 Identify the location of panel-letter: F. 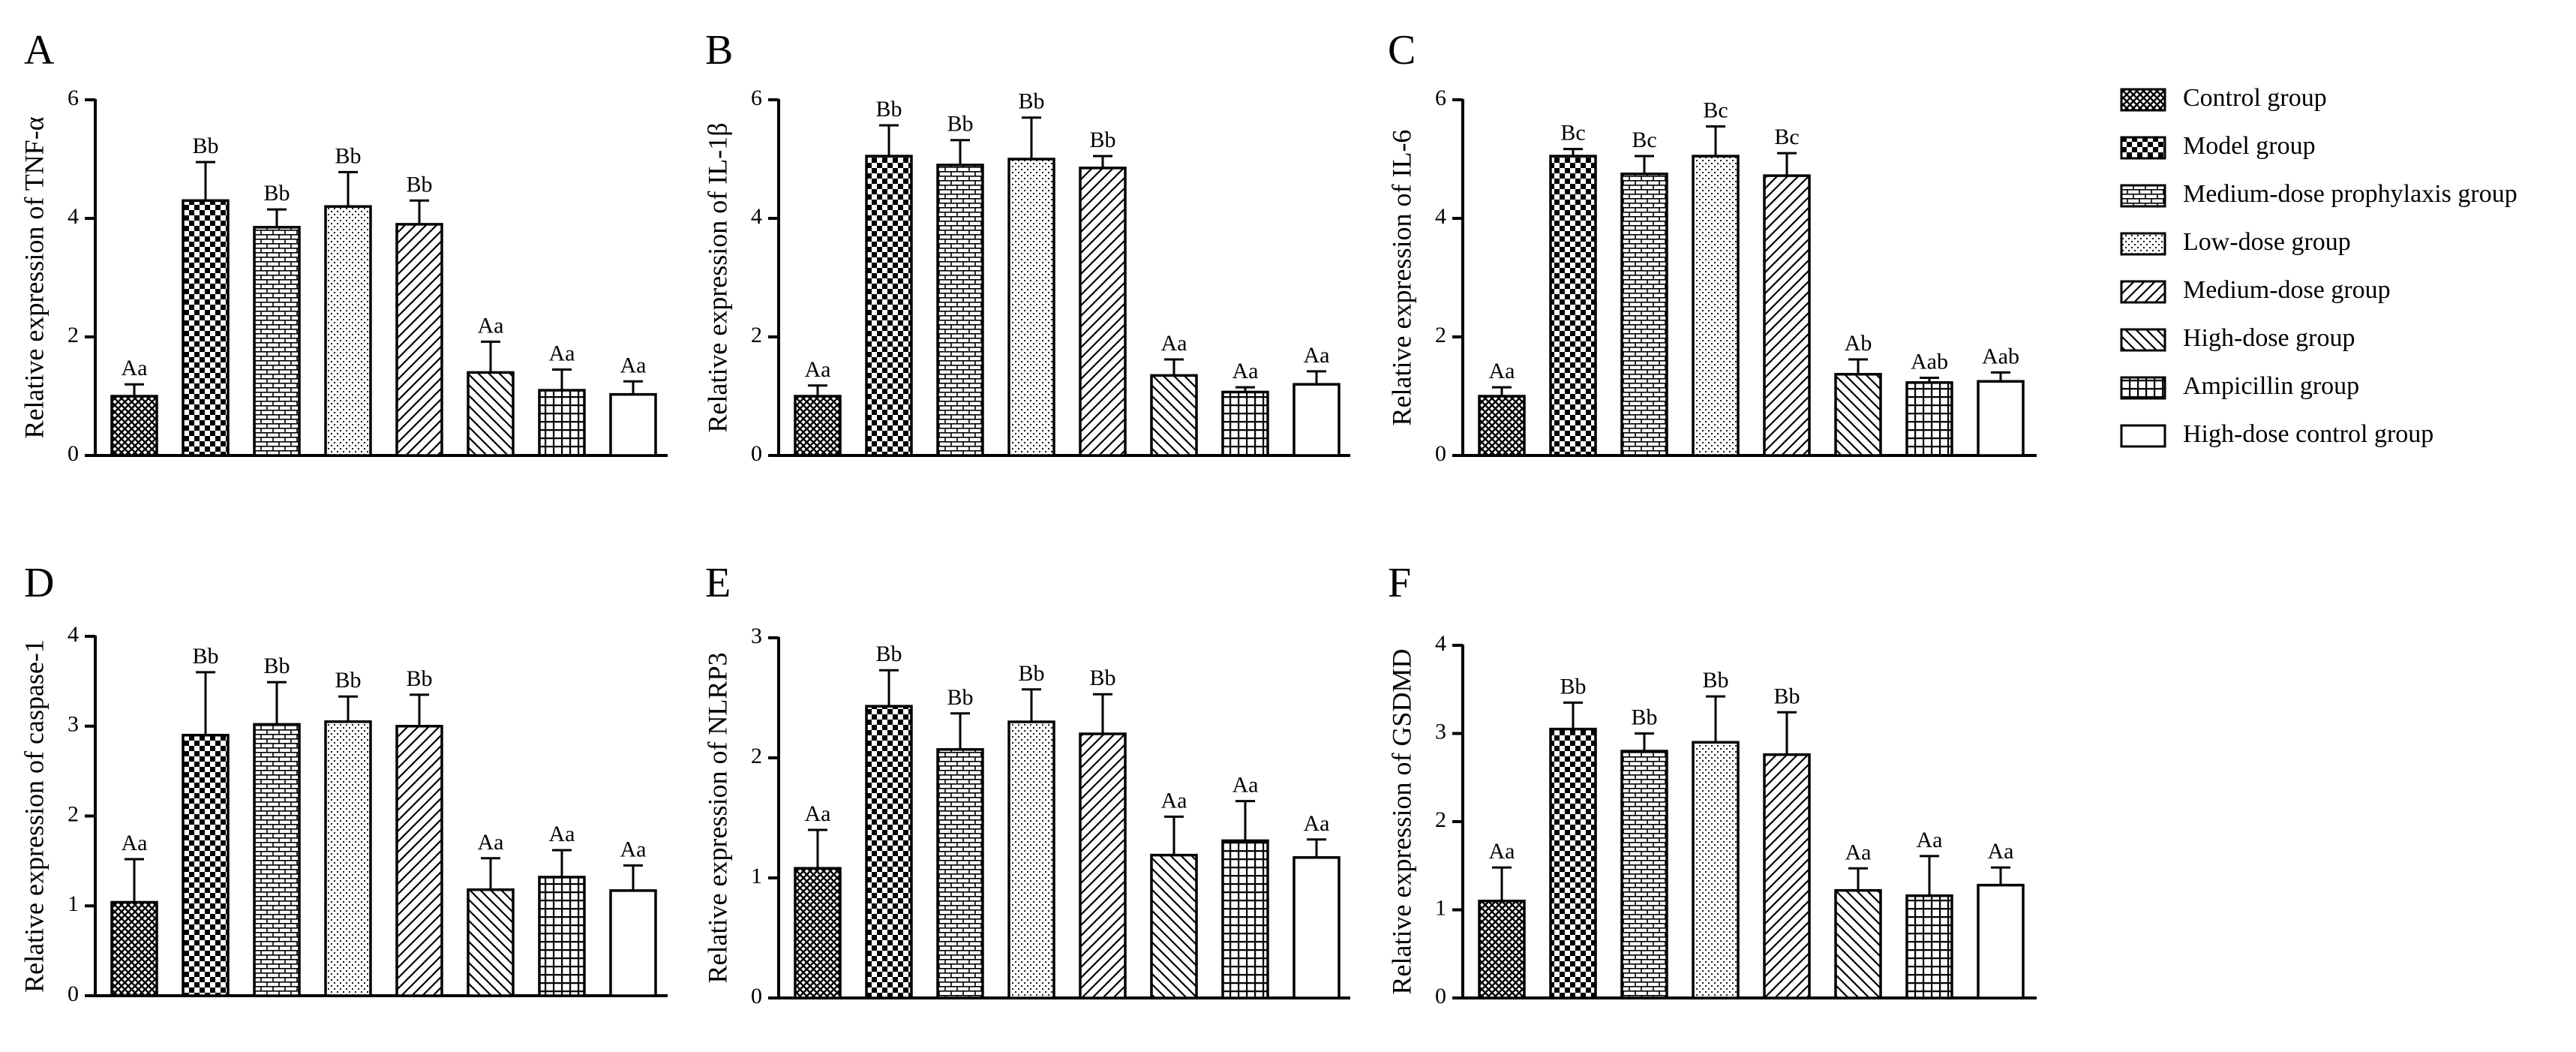
(1399, 583).